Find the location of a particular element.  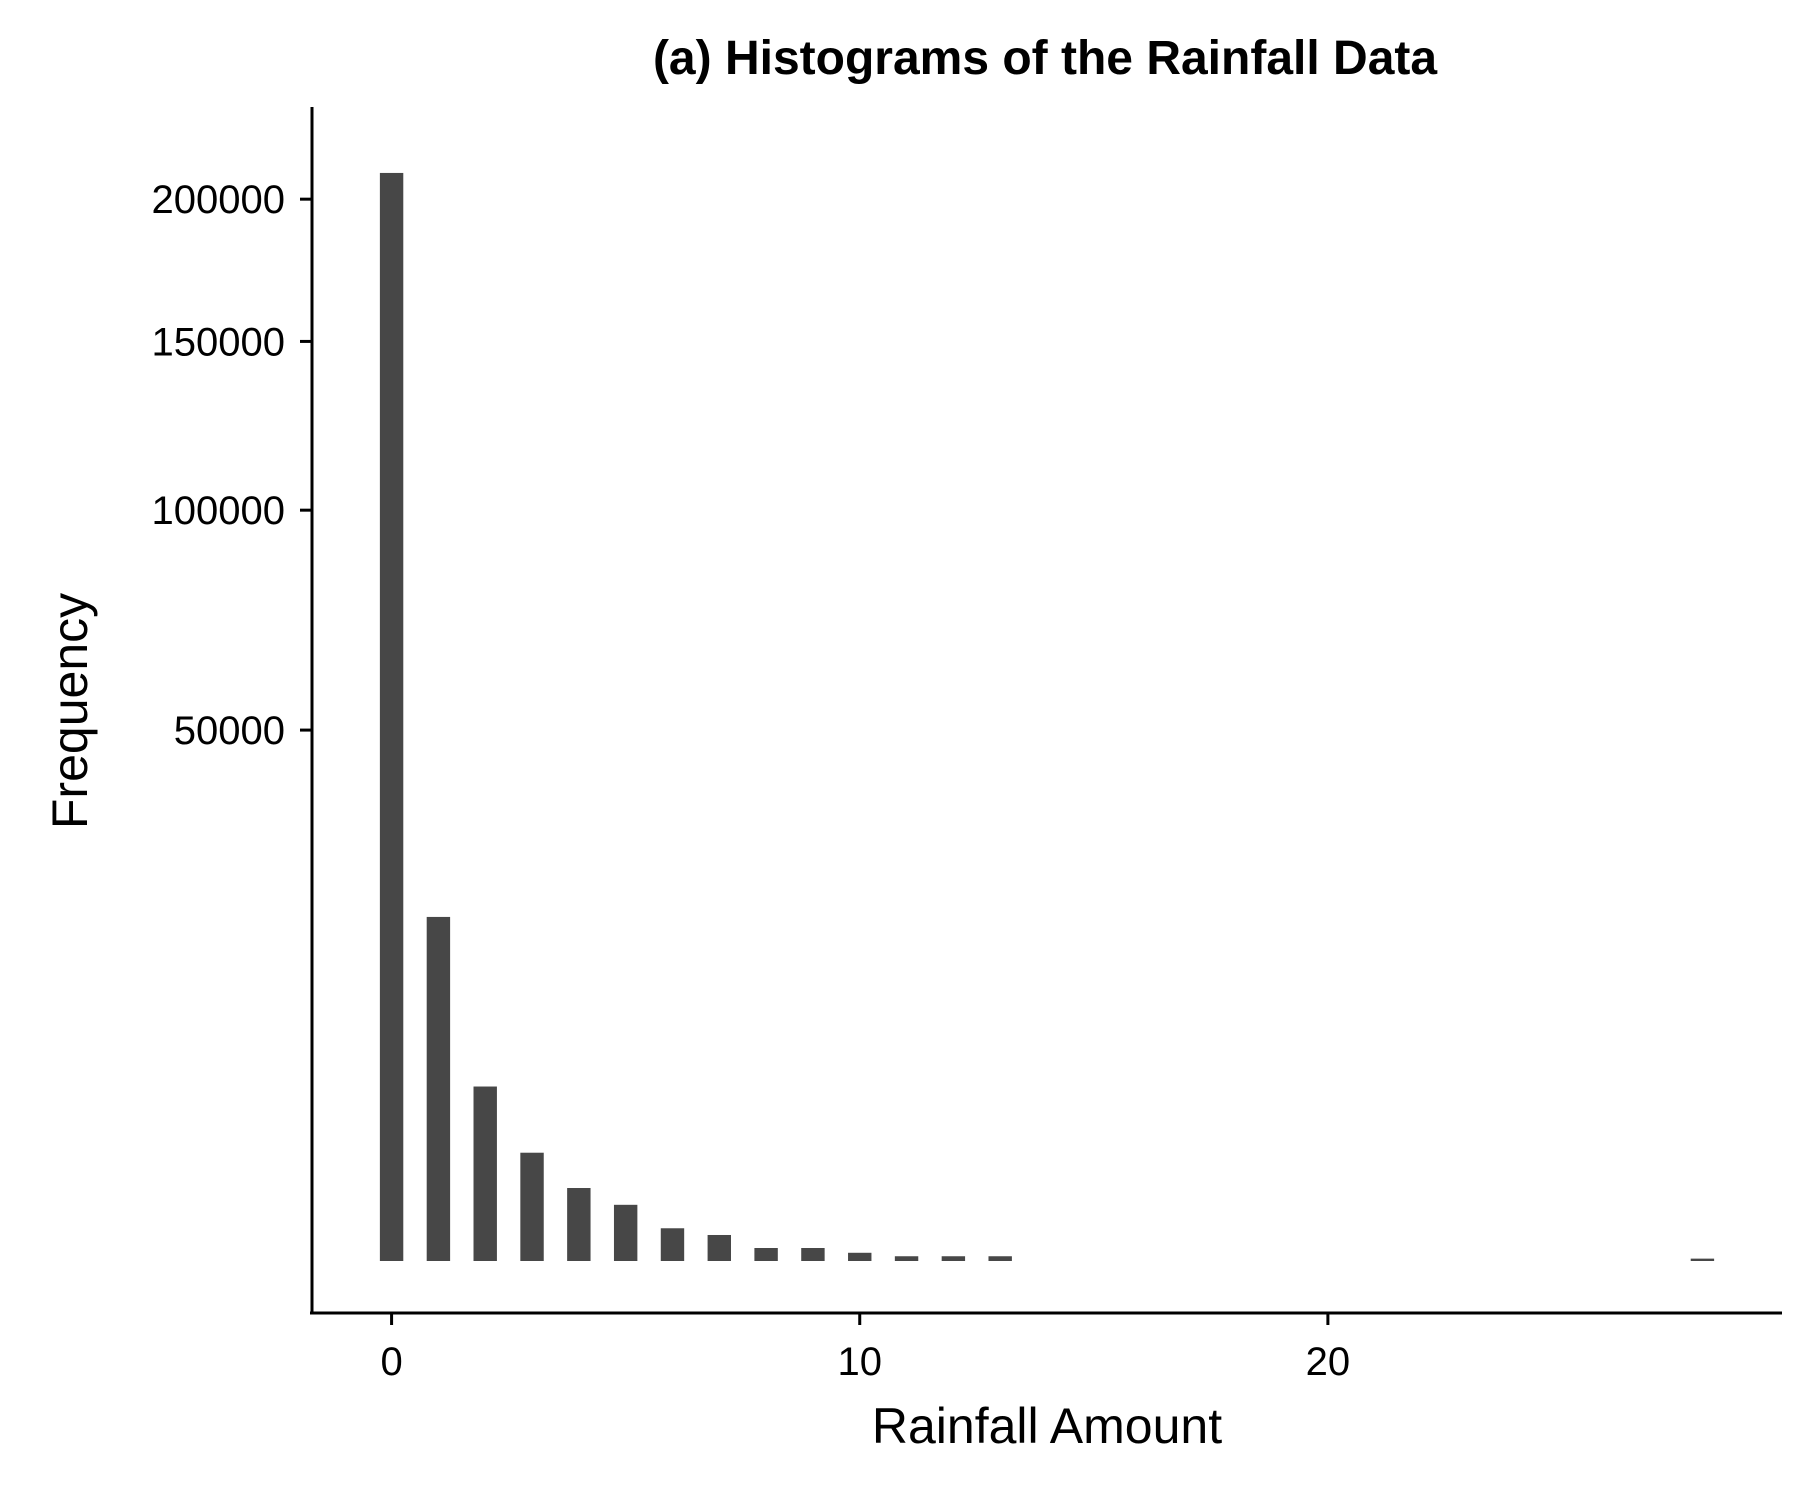

x-tick-label: 20 is located at coordinates (1328, 1362).